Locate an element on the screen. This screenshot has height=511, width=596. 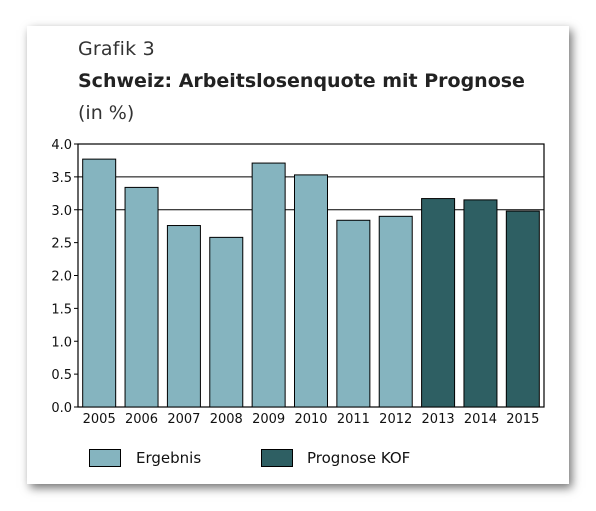
x-tick-label: 2010 is located at coordinates (310, 419).